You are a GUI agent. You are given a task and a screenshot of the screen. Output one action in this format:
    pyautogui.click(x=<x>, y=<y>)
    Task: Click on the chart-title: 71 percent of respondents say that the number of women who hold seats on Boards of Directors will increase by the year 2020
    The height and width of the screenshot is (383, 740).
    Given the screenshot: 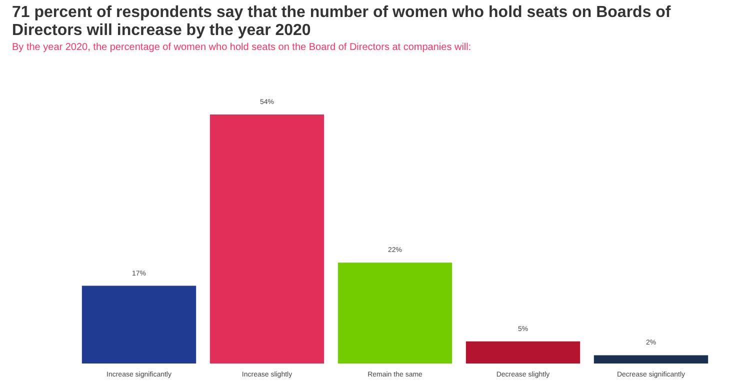 What is the action you would take?
    pyautogui.click(x=342, y=22)
    